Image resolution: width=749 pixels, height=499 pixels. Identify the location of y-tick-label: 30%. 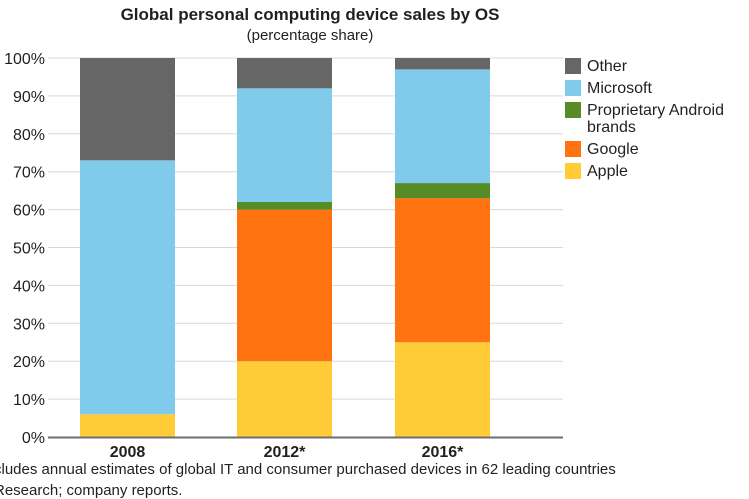
(29, 324).